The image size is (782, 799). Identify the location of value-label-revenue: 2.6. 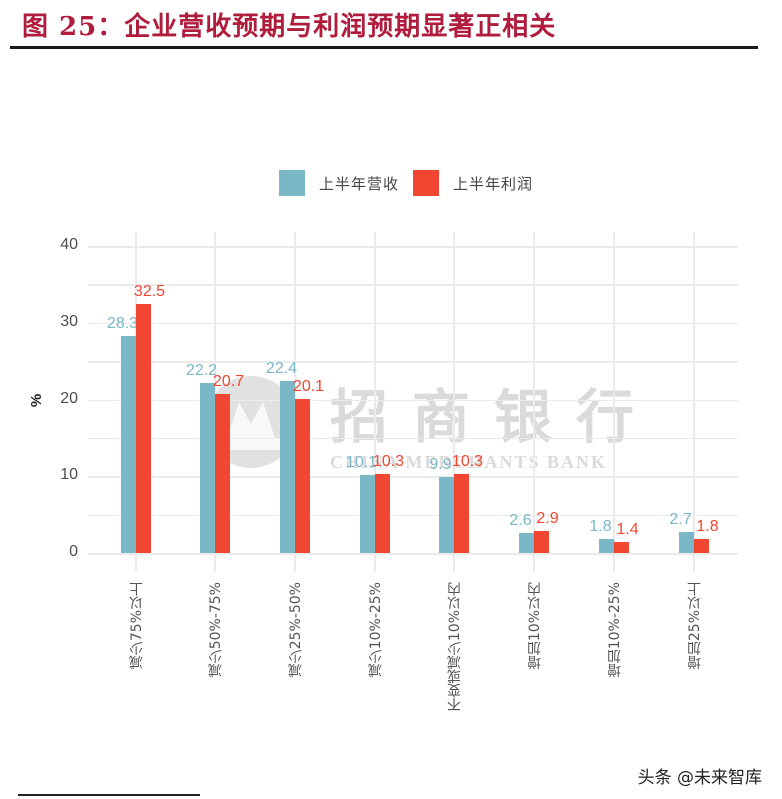
(520, 521).